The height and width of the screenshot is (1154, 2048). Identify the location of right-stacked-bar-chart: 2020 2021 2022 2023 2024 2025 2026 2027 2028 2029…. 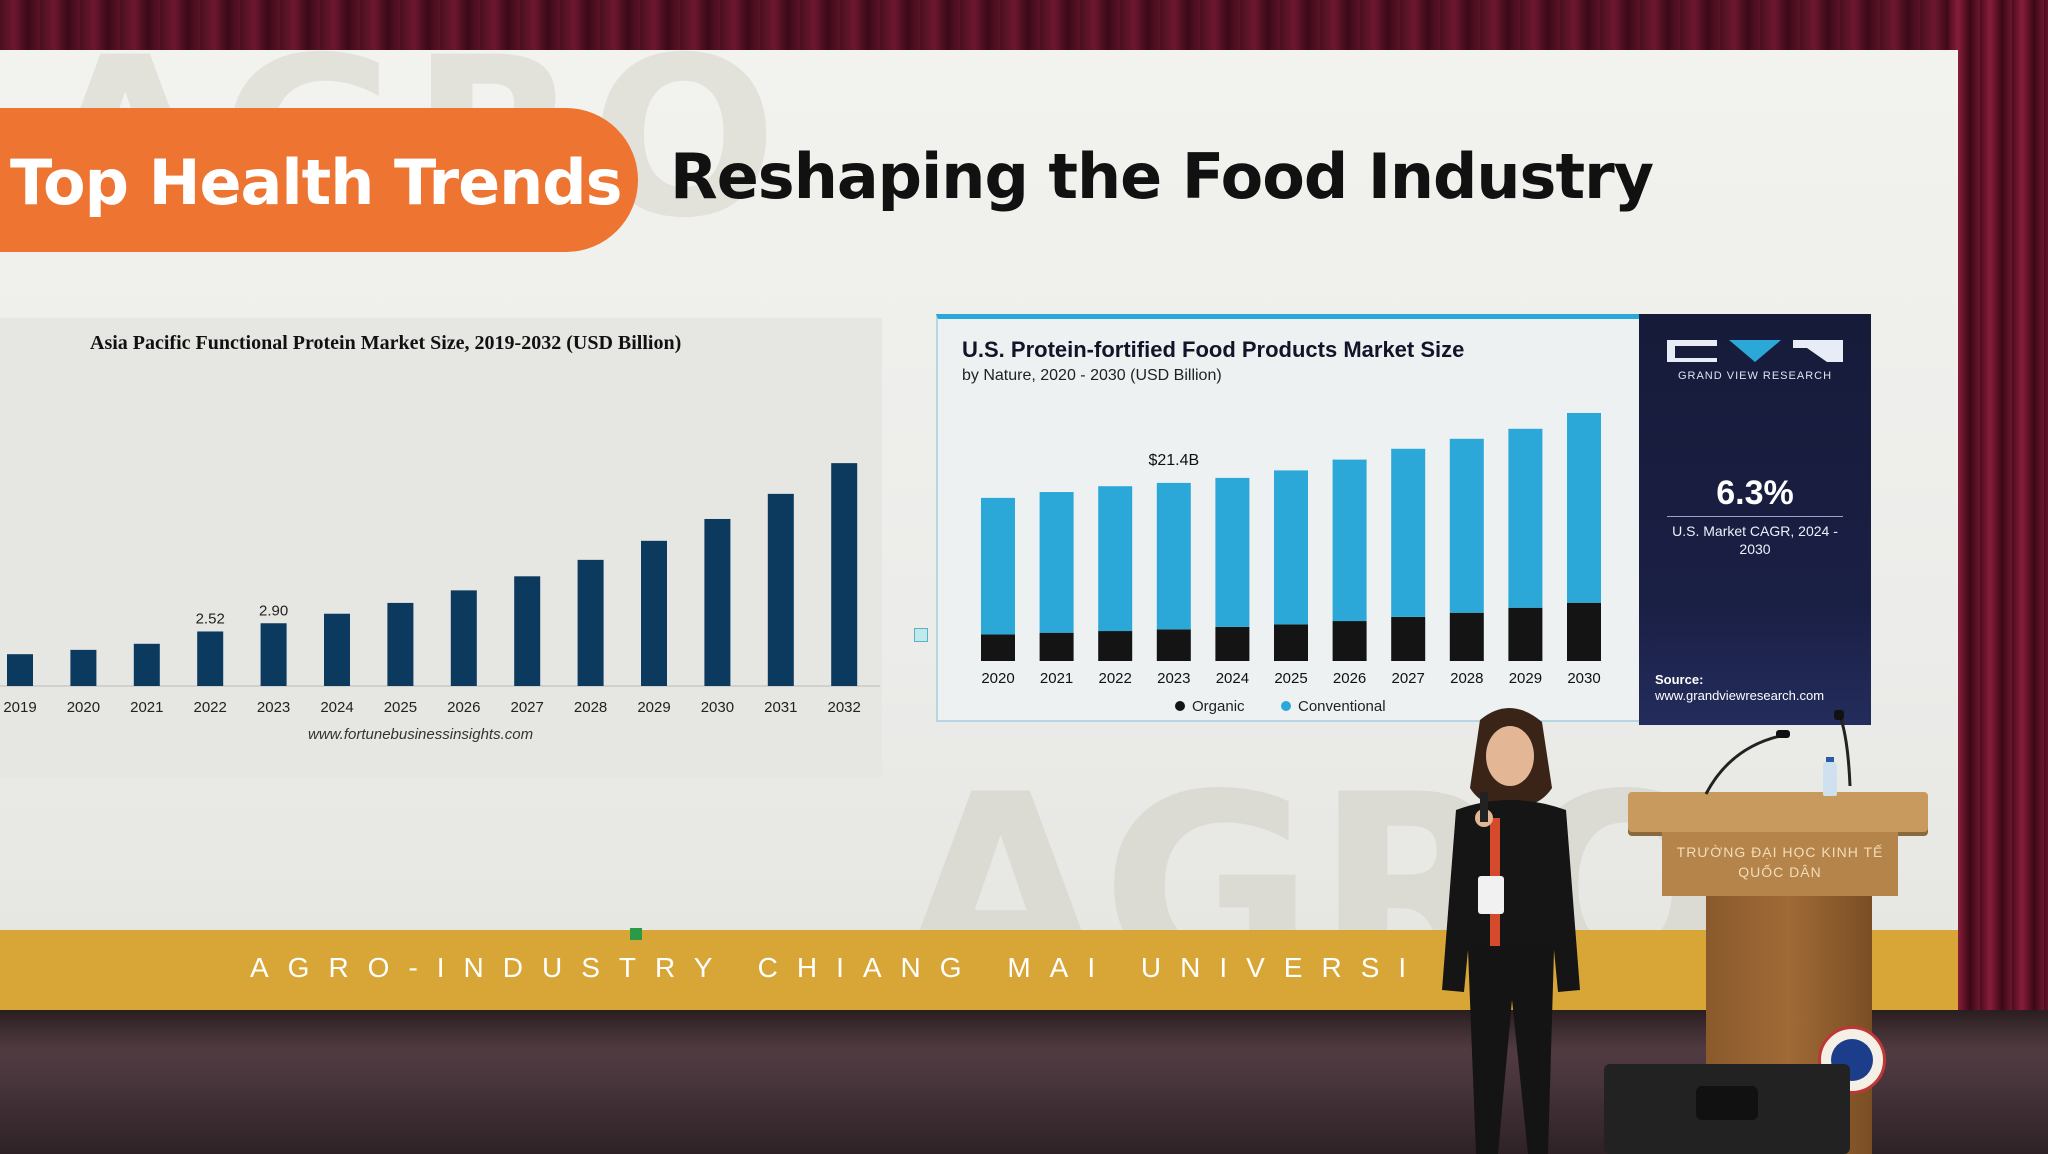
(1291, 563).